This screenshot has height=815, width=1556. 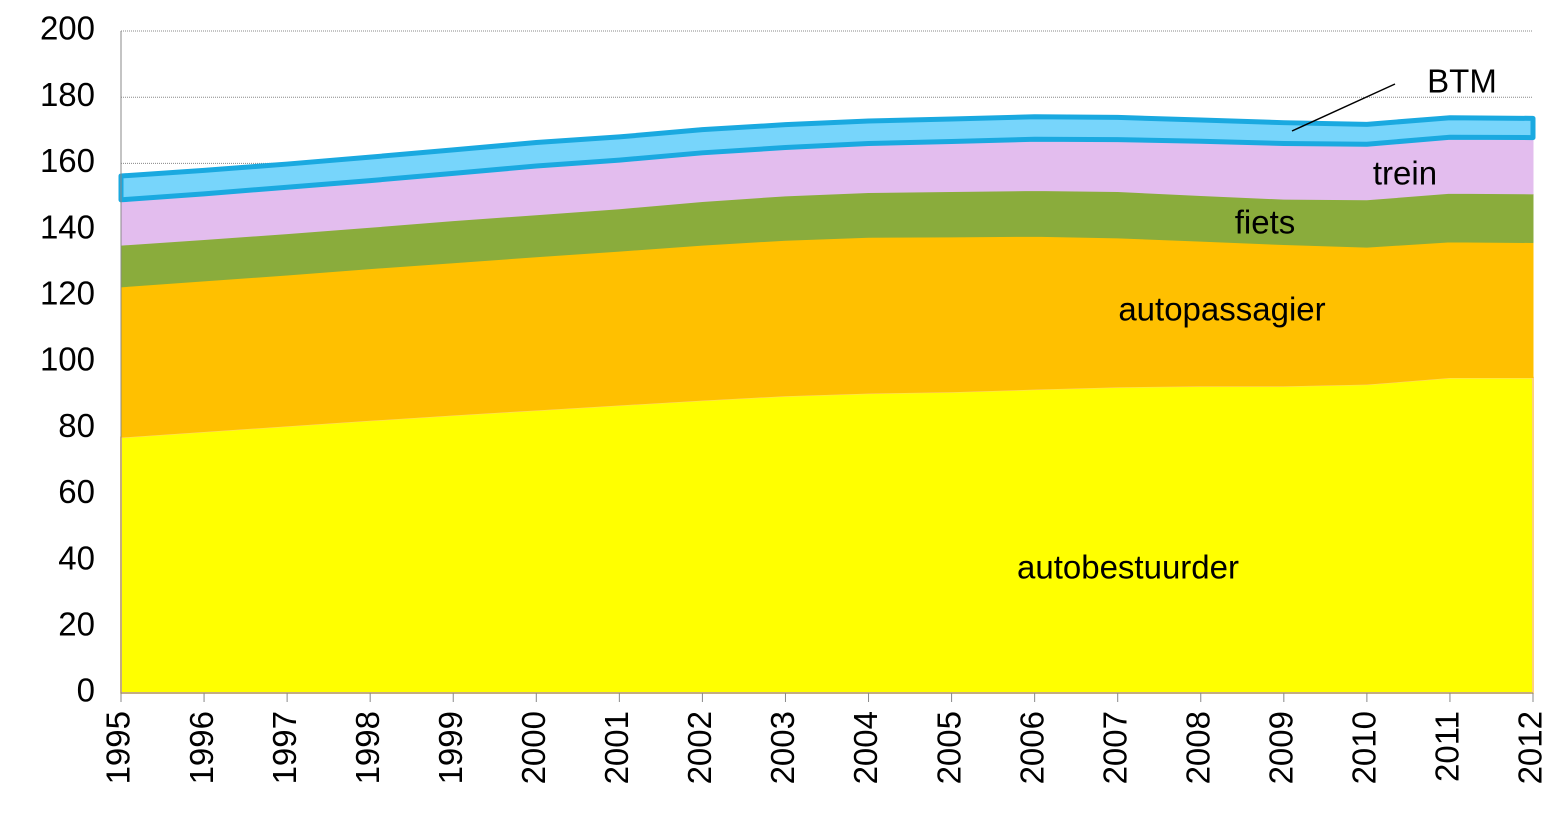 I want to click on y-tick-label: 180, so click(x=67, y=94).